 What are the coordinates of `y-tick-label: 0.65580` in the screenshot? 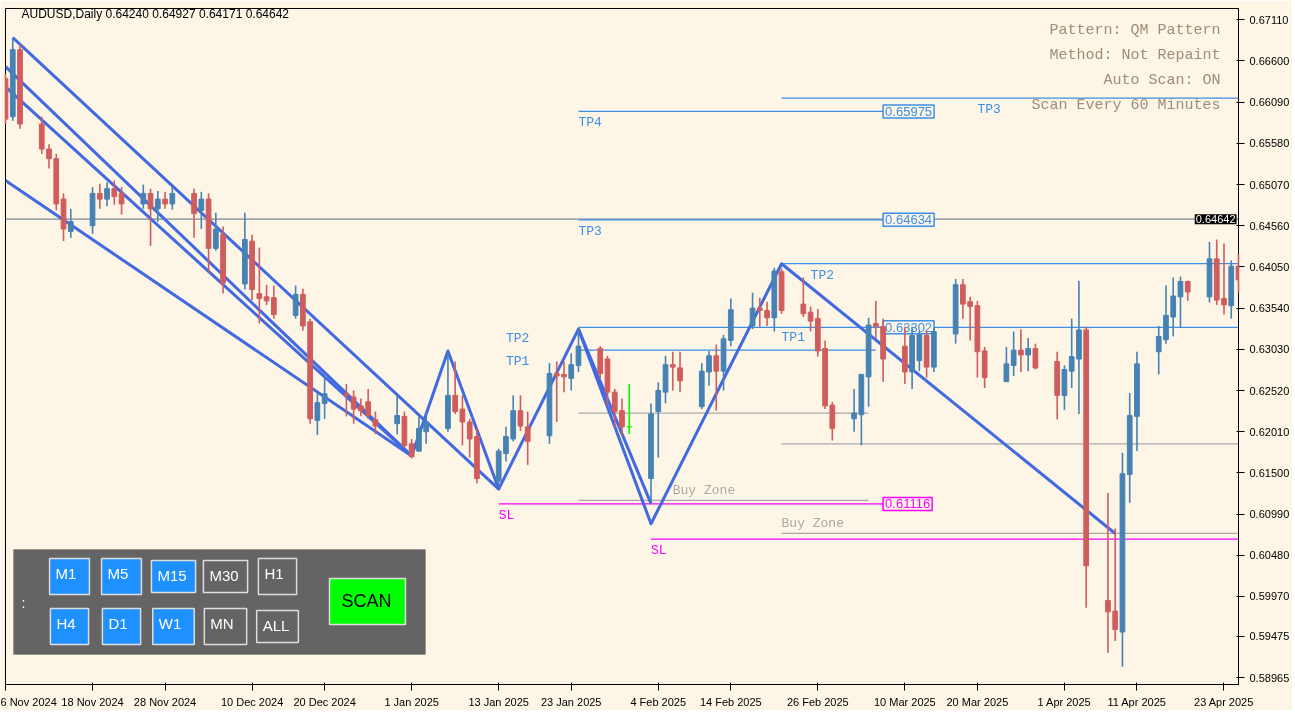 It's located at (1269, 143).